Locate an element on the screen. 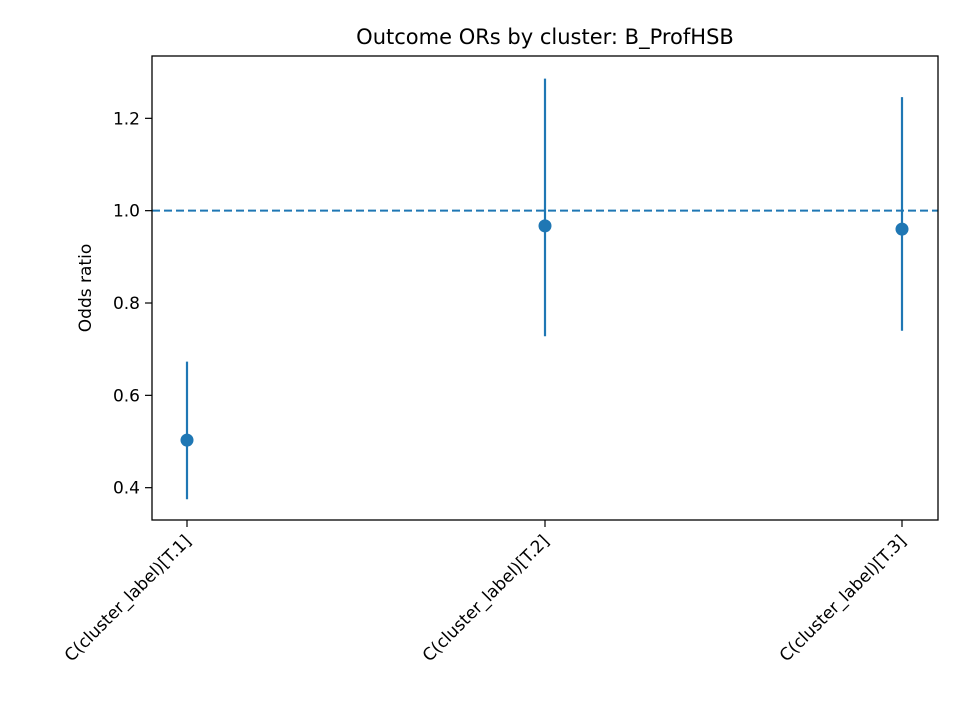 This screenshot has width=960, height=720. chart-title: Outcome ORs by cluster: B_ProfHSB is located at coordinates (545, 37).